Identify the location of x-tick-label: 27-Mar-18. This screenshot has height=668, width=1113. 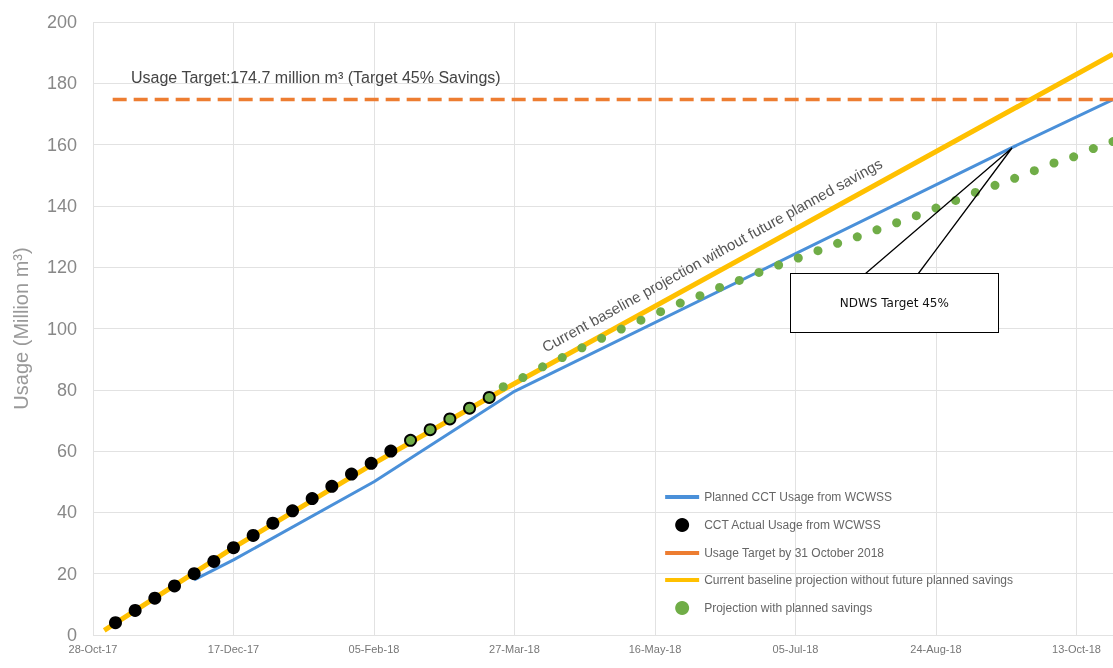
(514, 648).